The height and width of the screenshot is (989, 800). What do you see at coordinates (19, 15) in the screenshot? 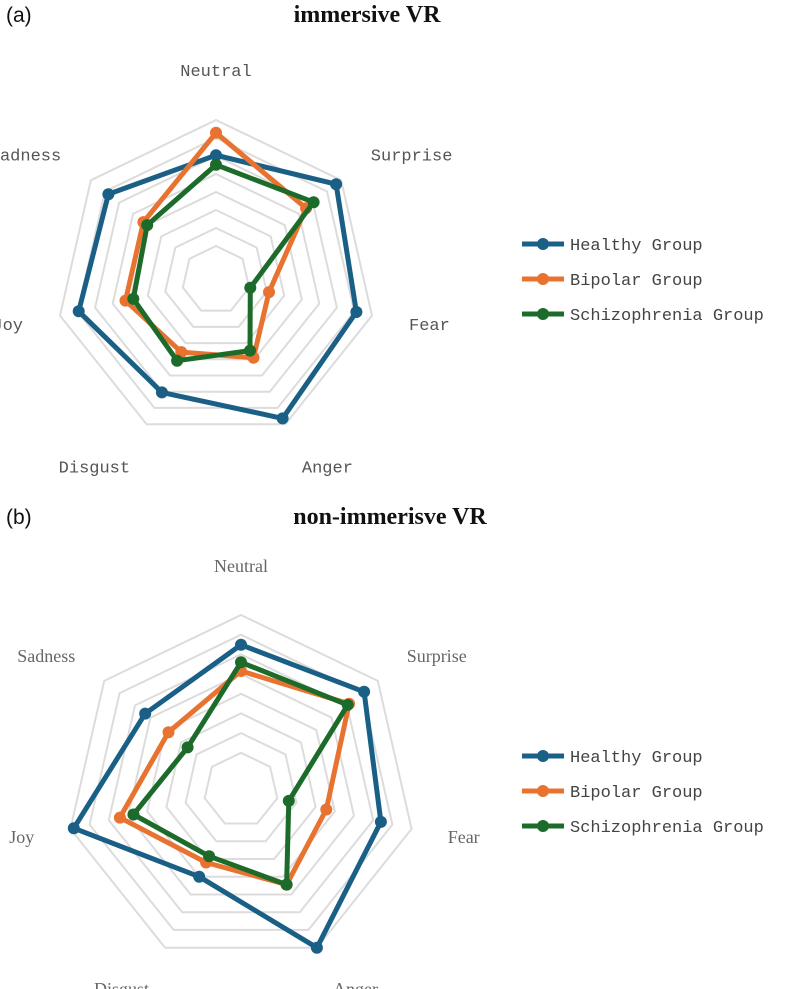
I see `panel-a-label: (a)` at bounding box center [19, 15].